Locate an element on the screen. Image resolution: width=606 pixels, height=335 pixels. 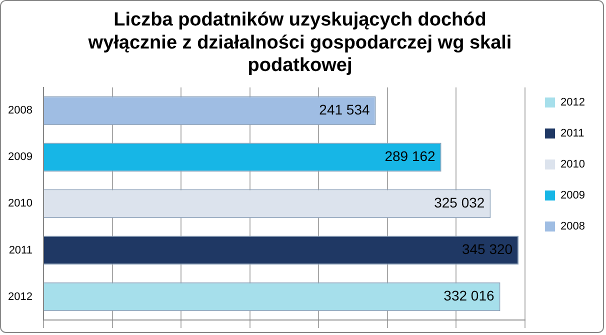
data-label: 325 032 is located at coordinates (459, 202).